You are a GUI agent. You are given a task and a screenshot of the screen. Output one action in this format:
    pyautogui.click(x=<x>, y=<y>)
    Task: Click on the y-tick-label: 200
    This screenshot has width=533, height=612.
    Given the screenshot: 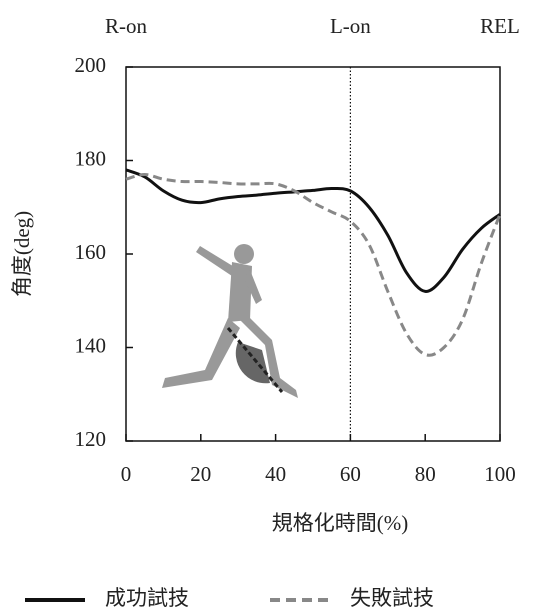 What is the action you would take?
    pyautogui.click(x=91, y=65)
    